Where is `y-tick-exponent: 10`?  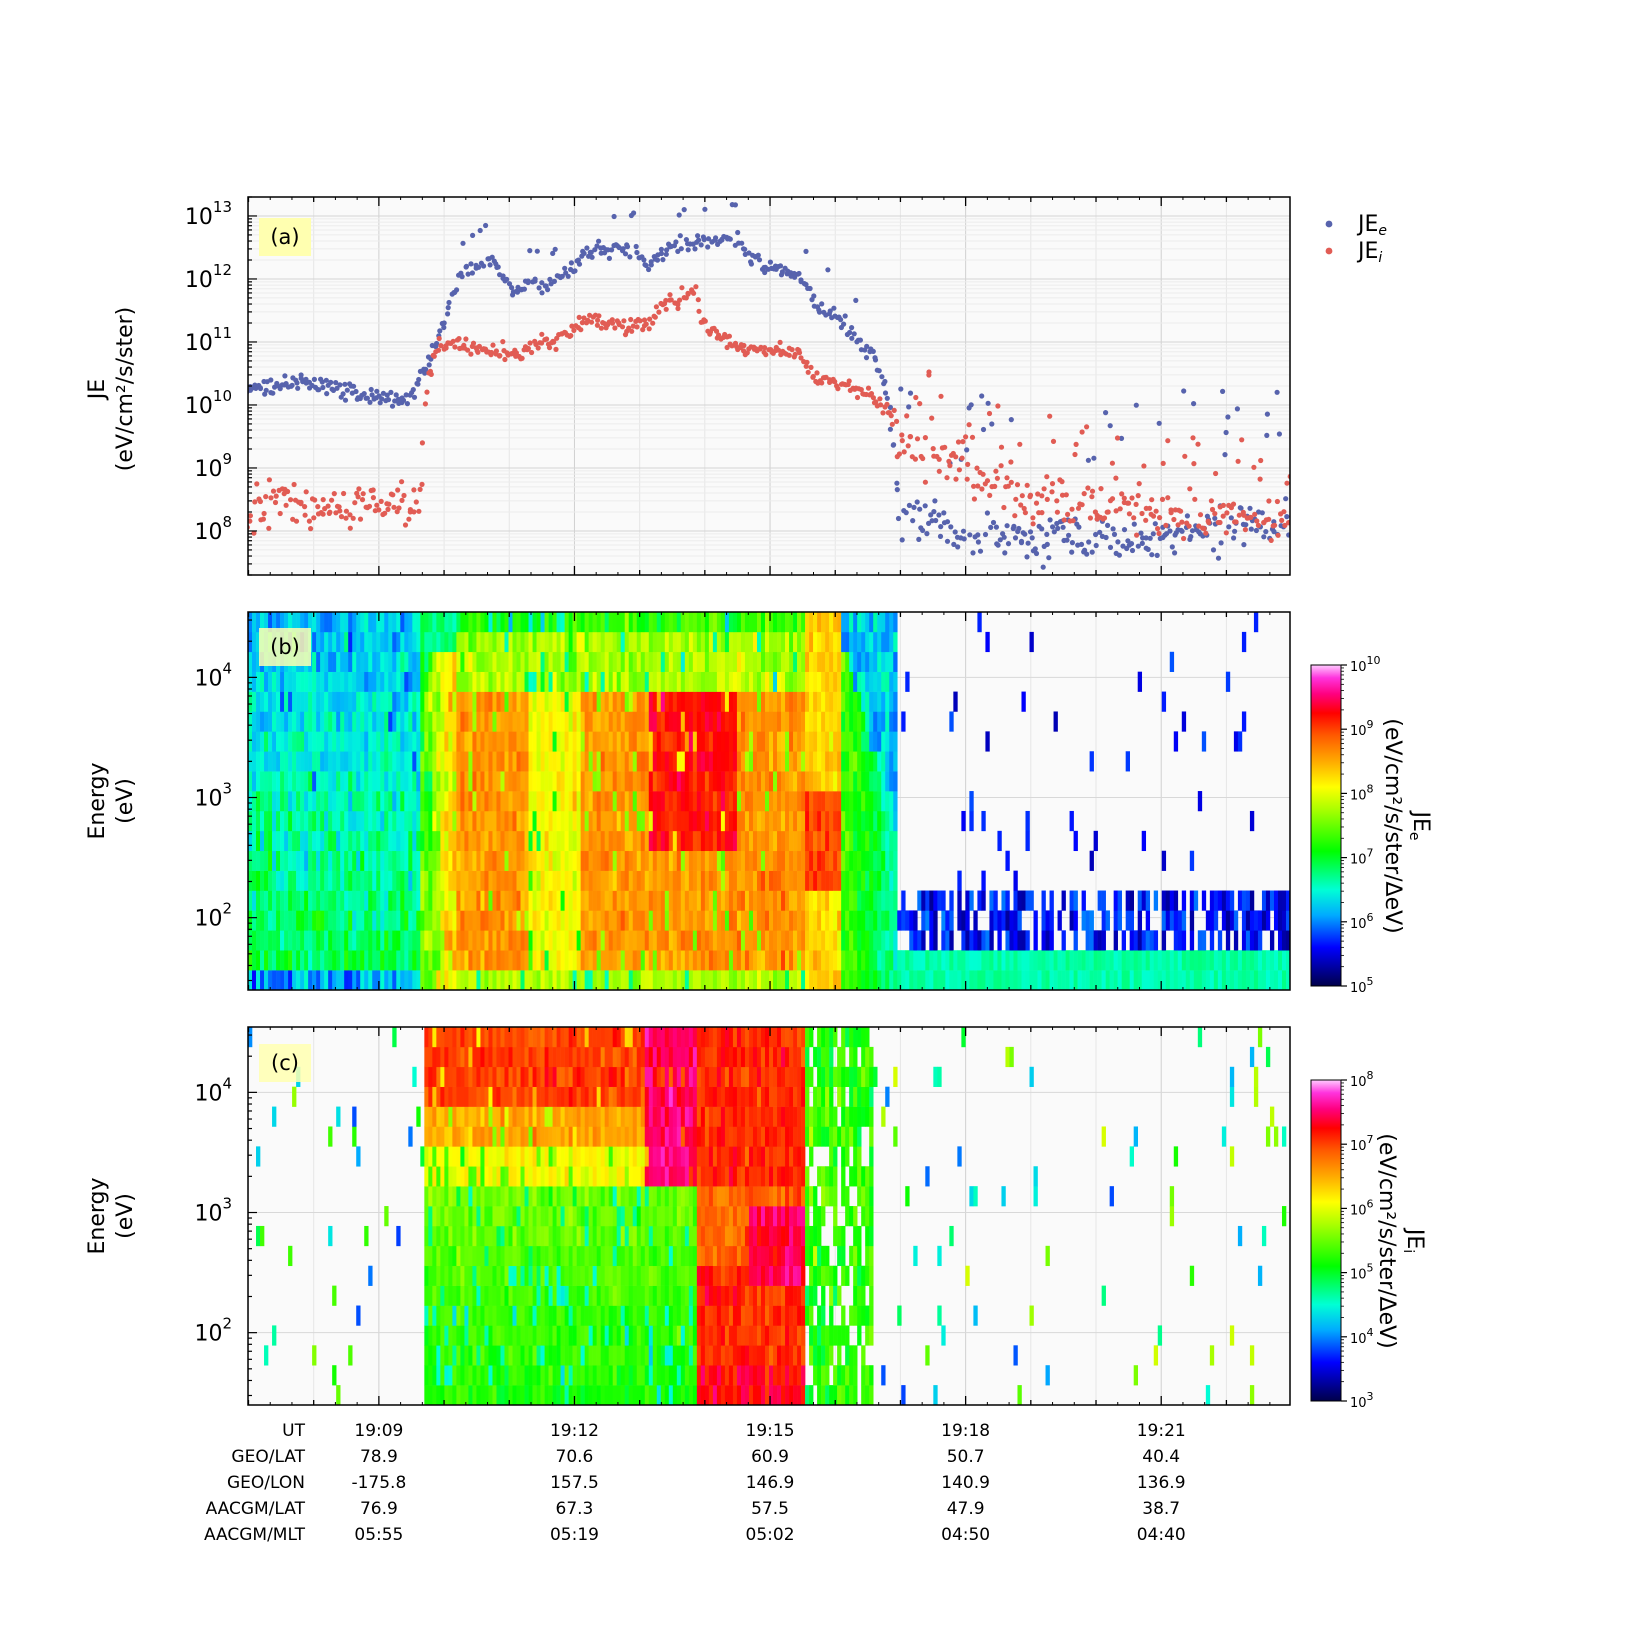 y-tick-exponent: 10 is located at coordinates (222, 396).